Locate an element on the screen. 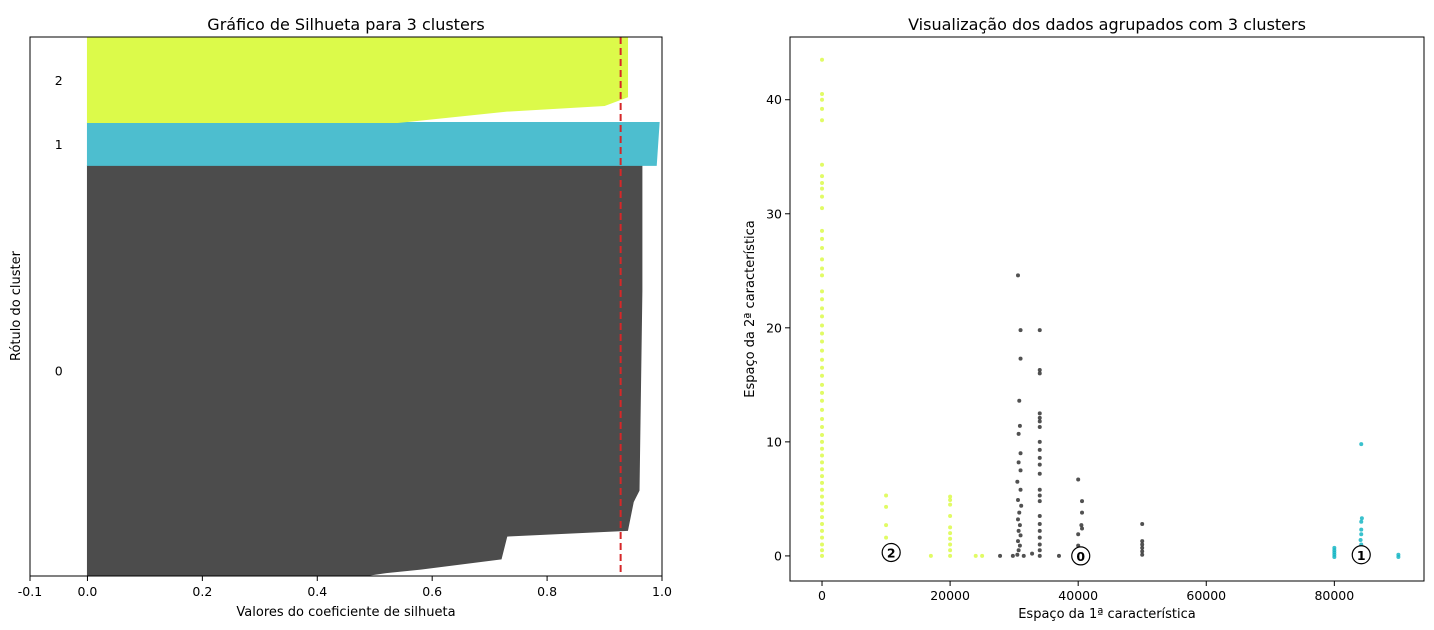 This screenshot has height=630, width=1434. scatter-x-ticks: 0 20000 40000 60000 80000 is located at coordinates (1086, 592).